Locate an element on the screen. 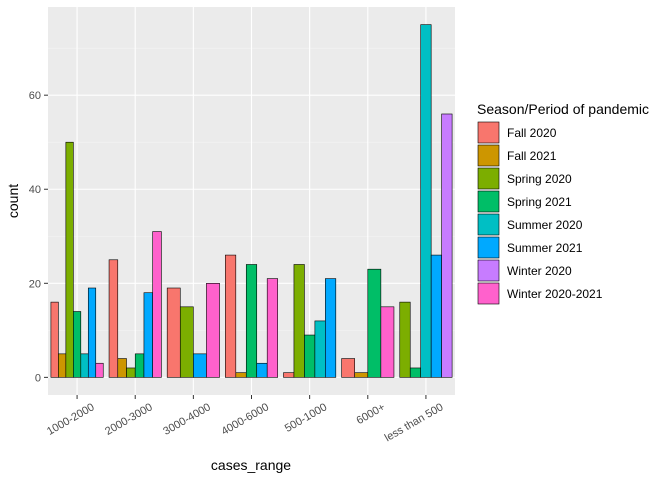 The image size is (672, 480). legend-label: Winter 2020-2021 is located at coordinates (555, 294).